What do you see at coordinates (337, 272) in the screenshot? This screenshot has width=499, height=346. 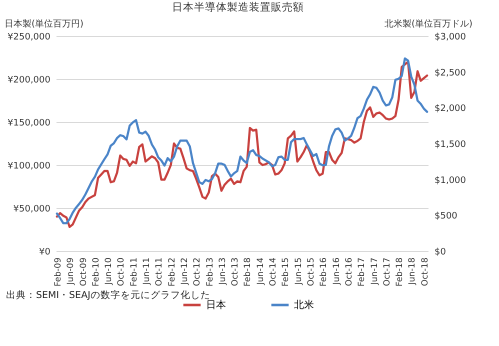 I see `x-tick-label: Jun-16` at bounding box center [337, 272].